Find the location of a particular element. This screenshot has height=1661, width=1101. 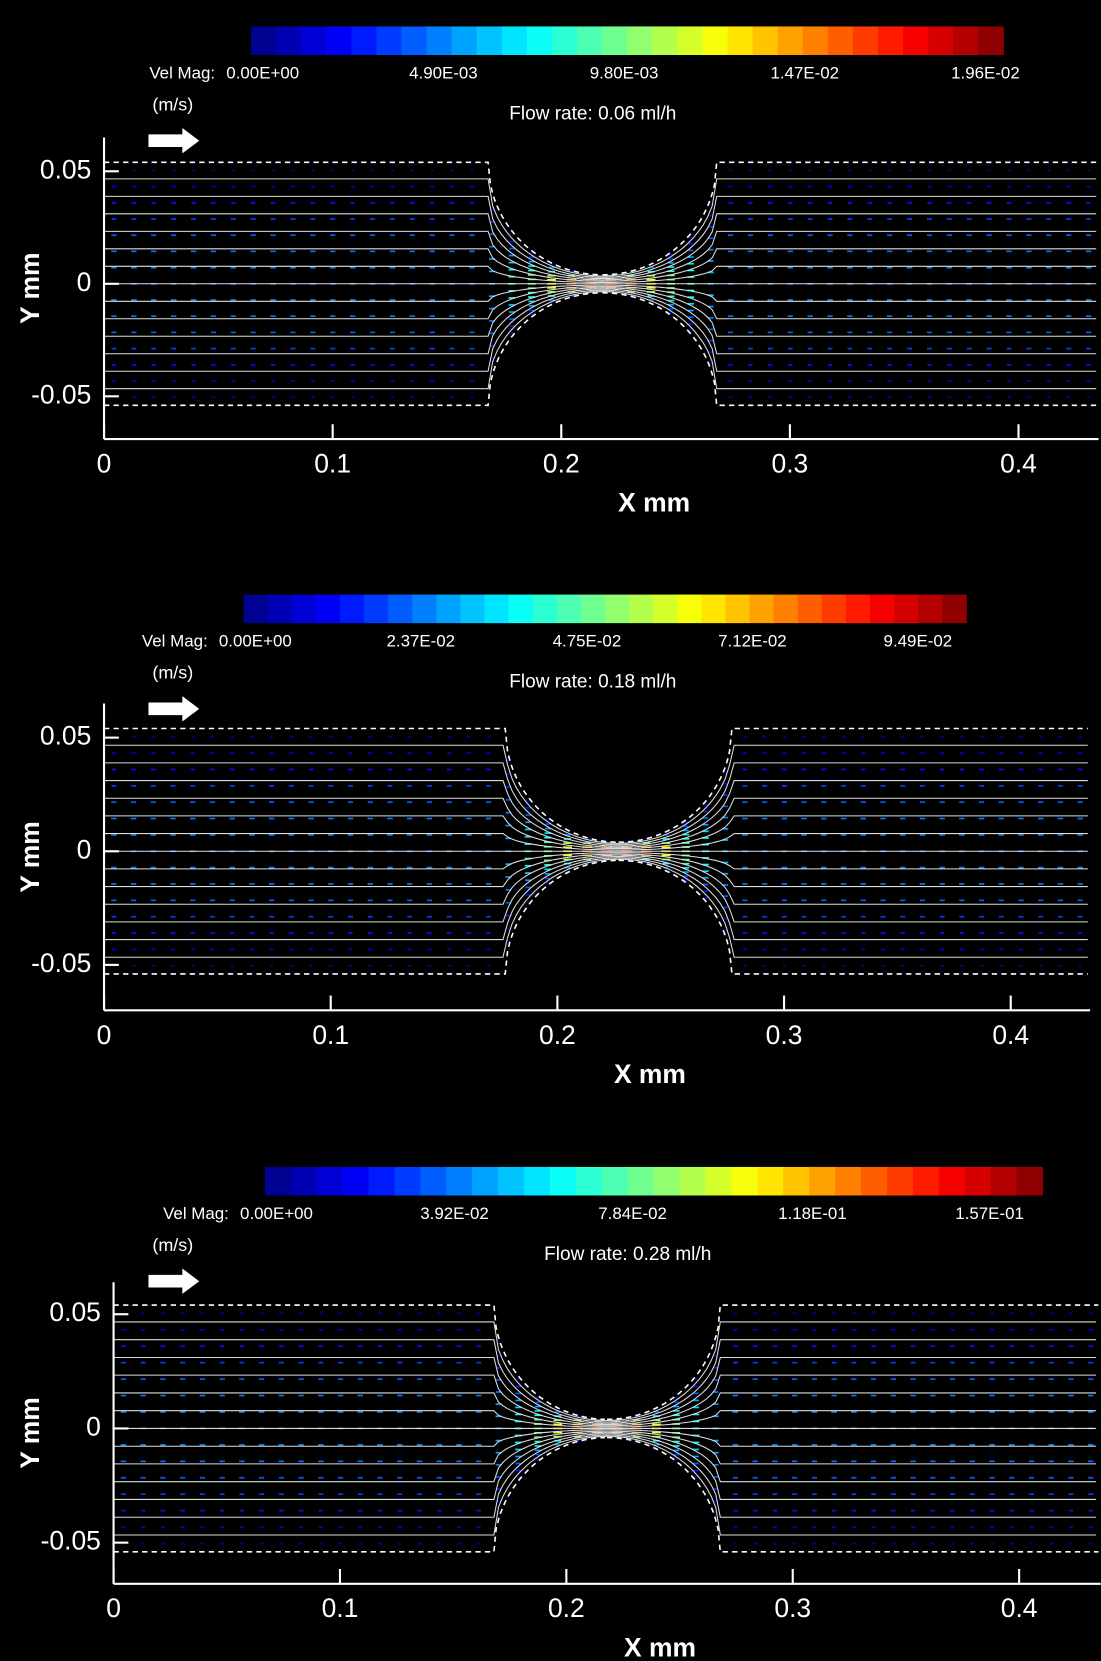

colorbar-tick-label: 9.49E-02 is located at coordinates (918, 641).